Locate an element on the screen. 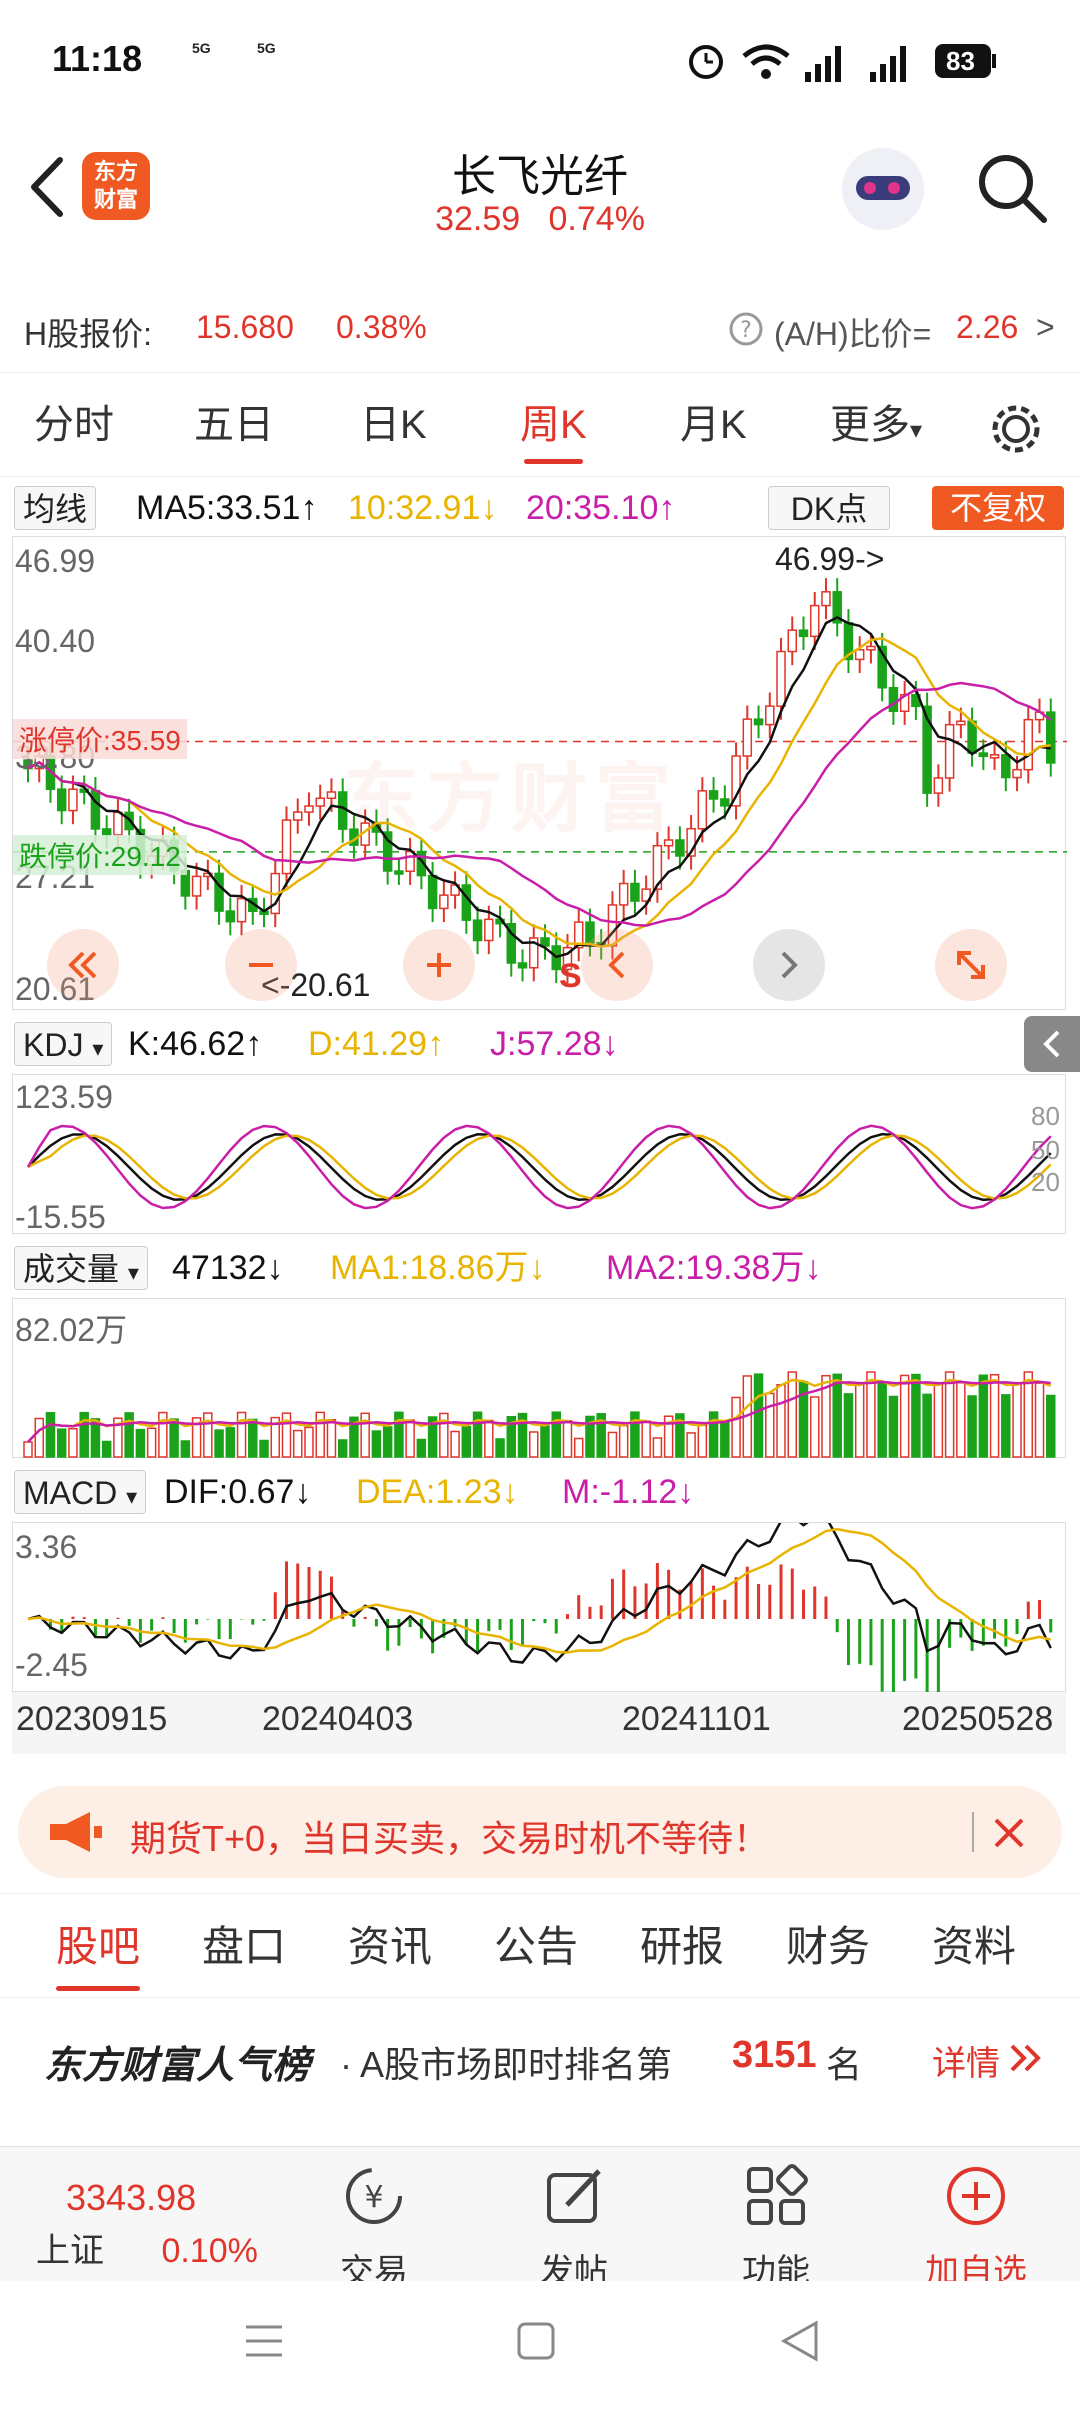 Image resolution: width=1080 pixels, height=2414 pixels. functions-button: 功能 is located at coordinates (776, 2220).